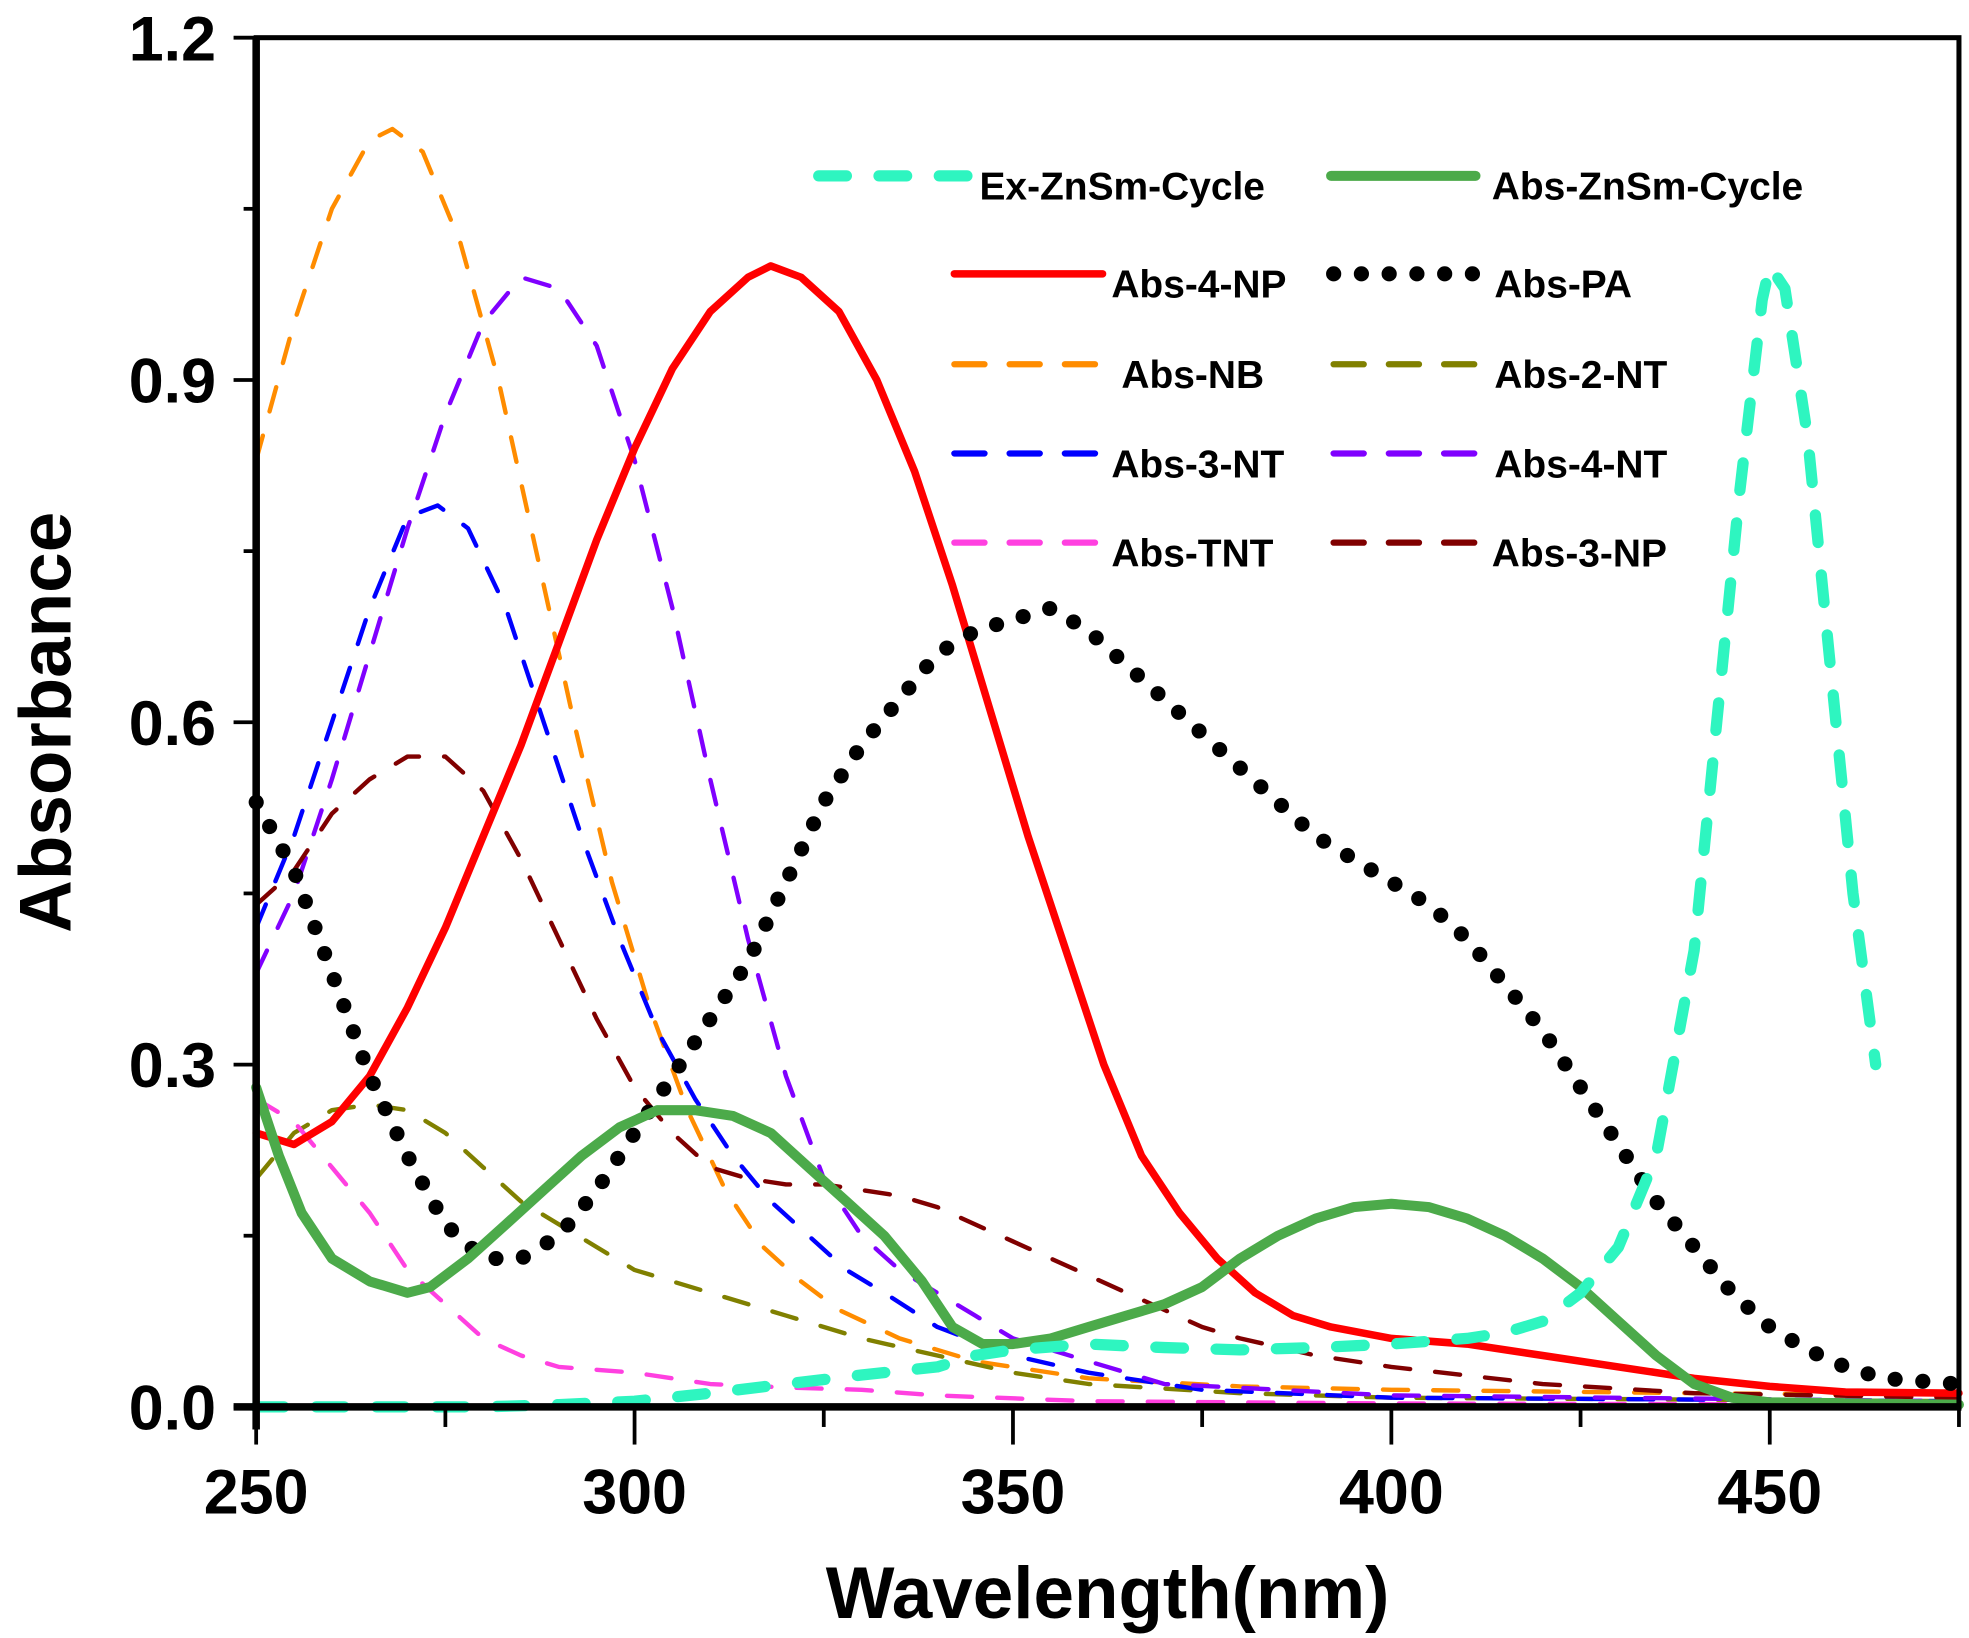 The width and height of the screenshot is (1969, 1638). I want to click on x-tick-label: 400, so click(1391, 1493).